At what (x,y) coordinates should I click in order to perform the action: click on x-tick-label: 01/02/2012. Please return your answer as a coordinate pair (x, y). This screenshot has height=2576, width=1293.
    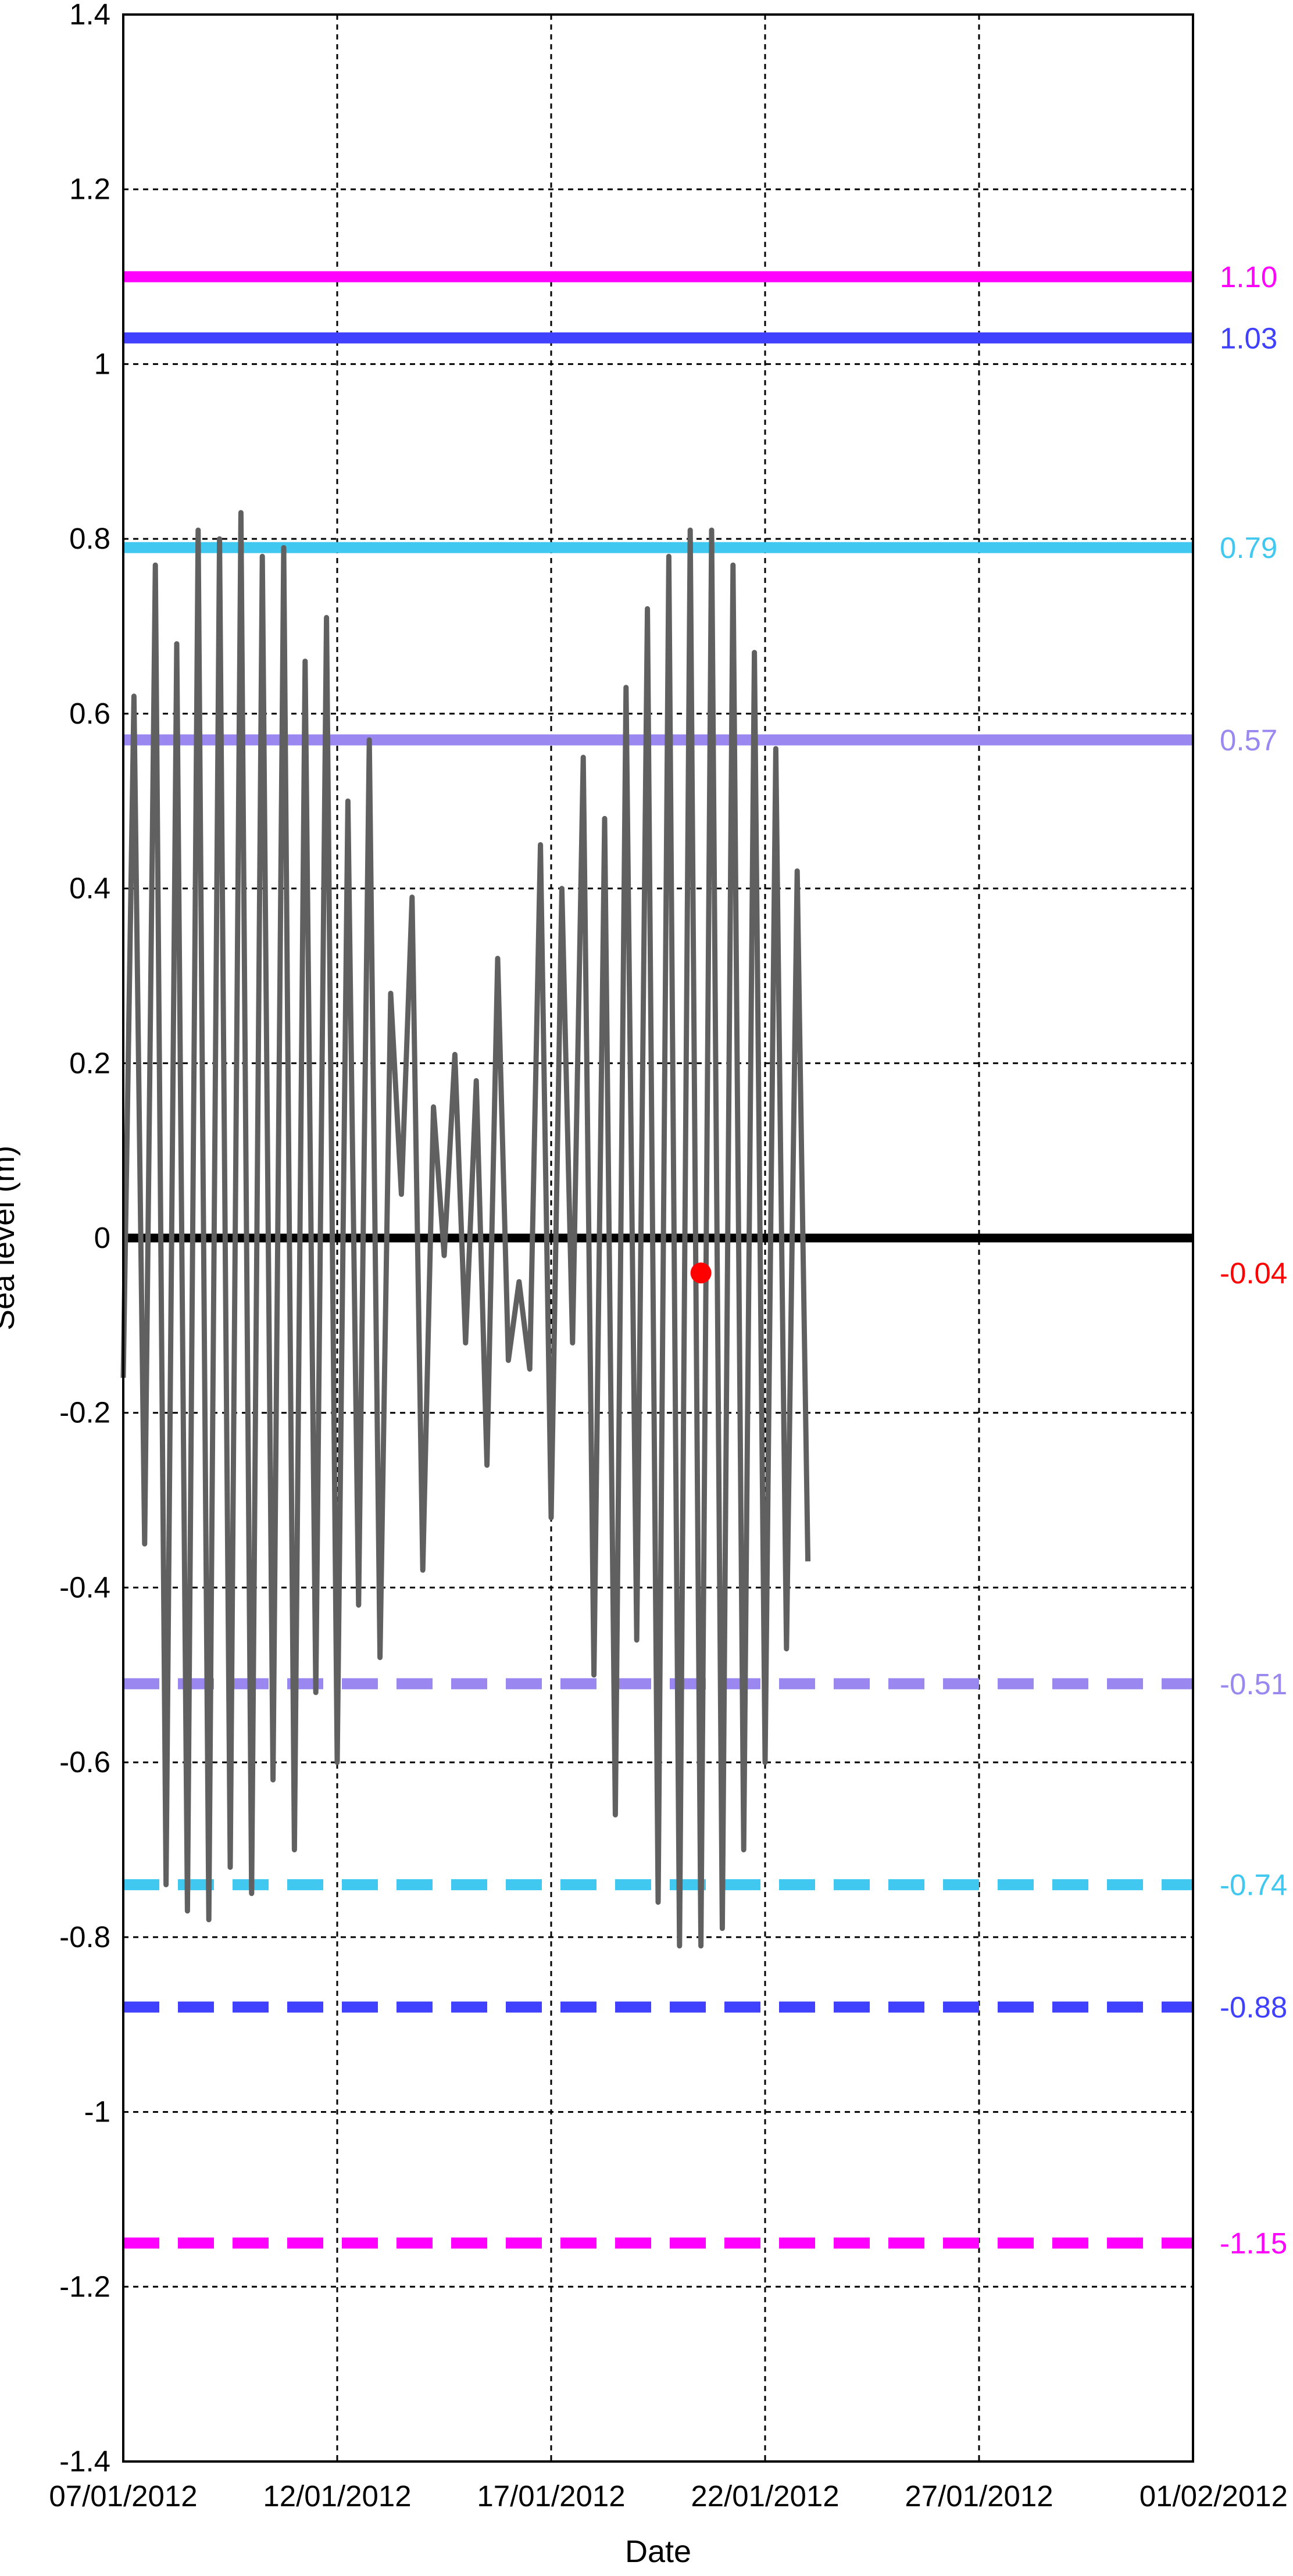
    Looking at the image, I should click on (1214, 2496).